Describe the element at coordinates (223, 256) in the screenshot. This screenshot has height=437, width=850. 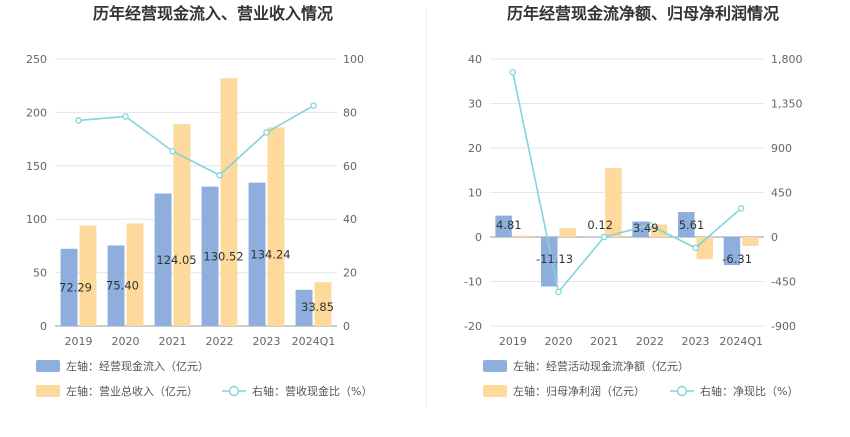
I see `bar-data-label: 130.52` at that location.